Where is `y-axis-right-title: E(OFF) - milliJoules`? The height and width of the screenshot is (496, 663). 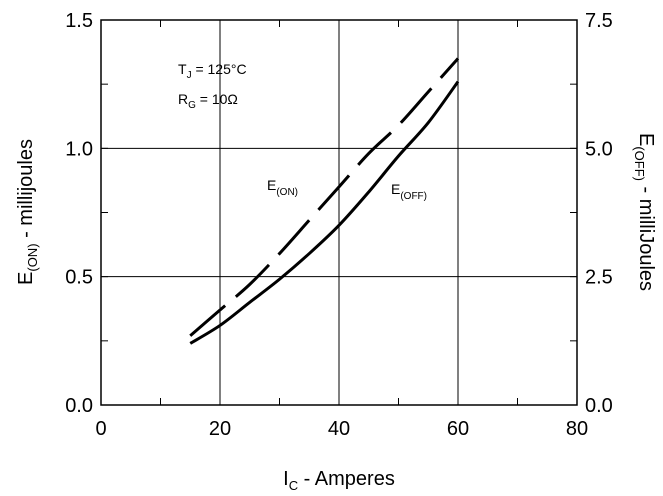
y-axis-right-title: E(OFF) - milliJoules is located at coordinates (644, 212).